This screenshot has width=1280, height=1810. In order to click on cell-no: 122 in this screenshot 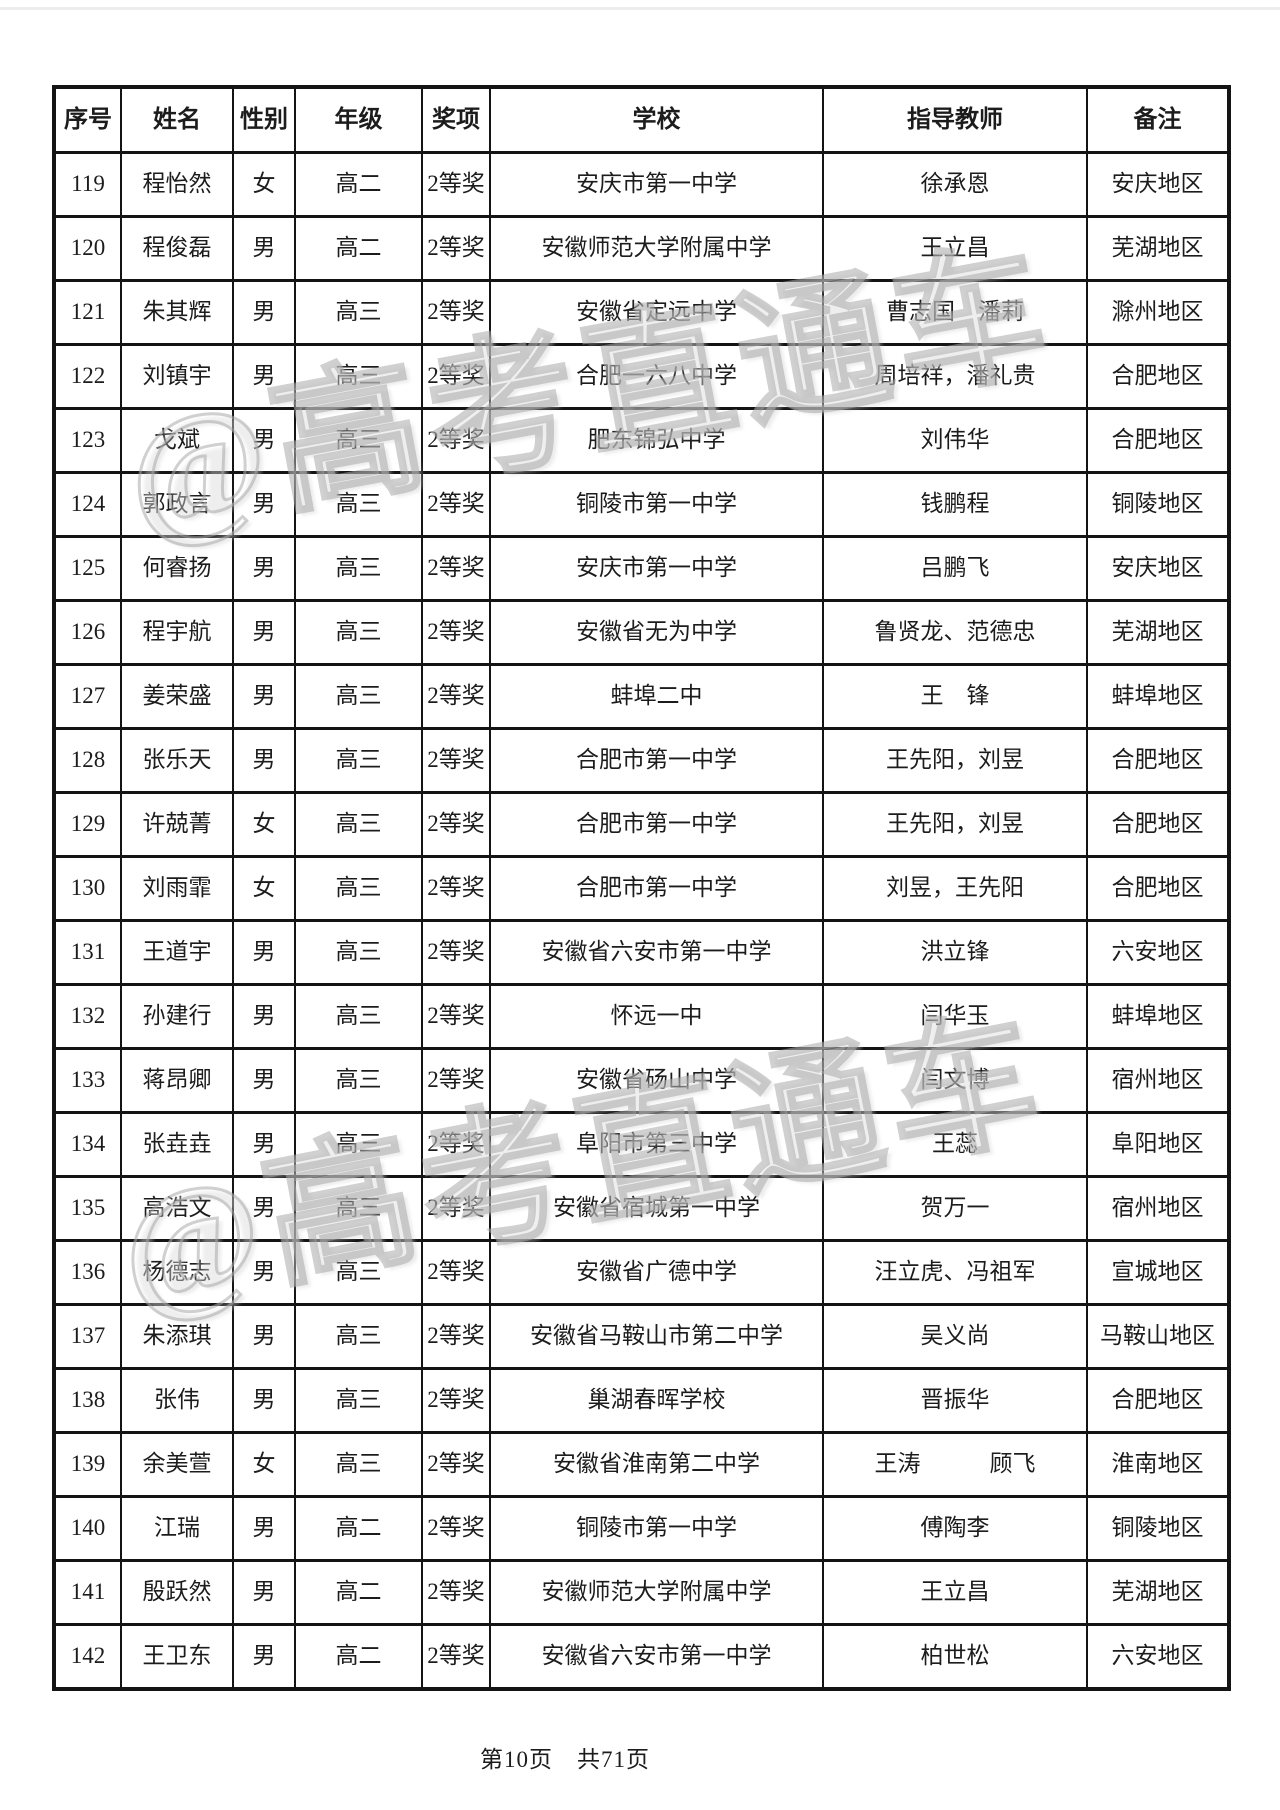, I will do `click(87, 376)`.